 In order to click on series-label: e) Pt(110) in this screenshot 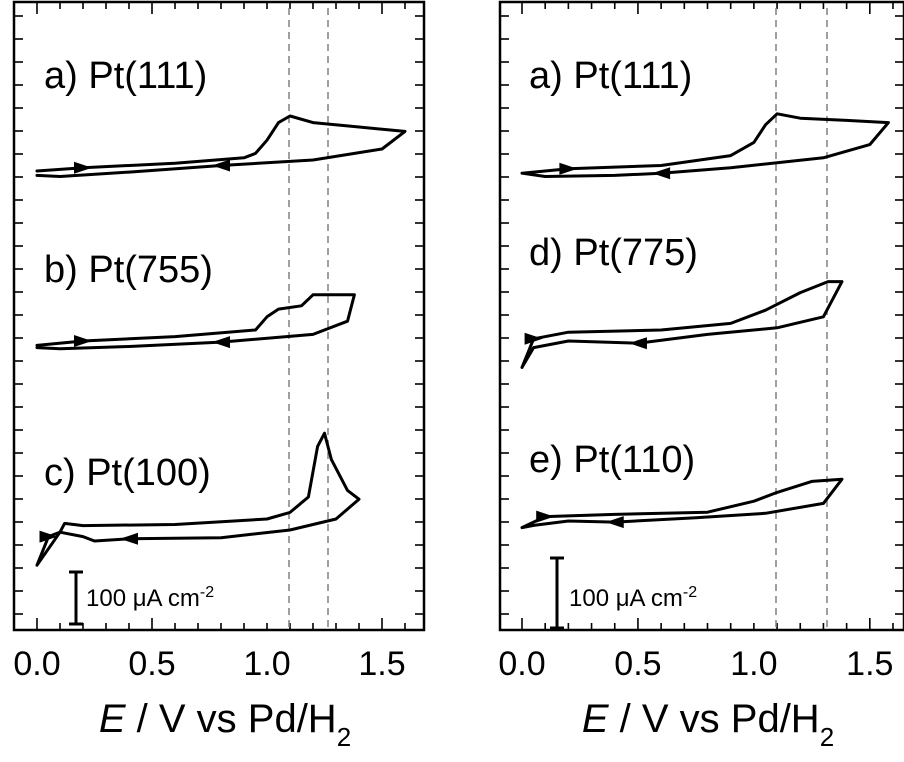, I will do `click(612, 460)`.